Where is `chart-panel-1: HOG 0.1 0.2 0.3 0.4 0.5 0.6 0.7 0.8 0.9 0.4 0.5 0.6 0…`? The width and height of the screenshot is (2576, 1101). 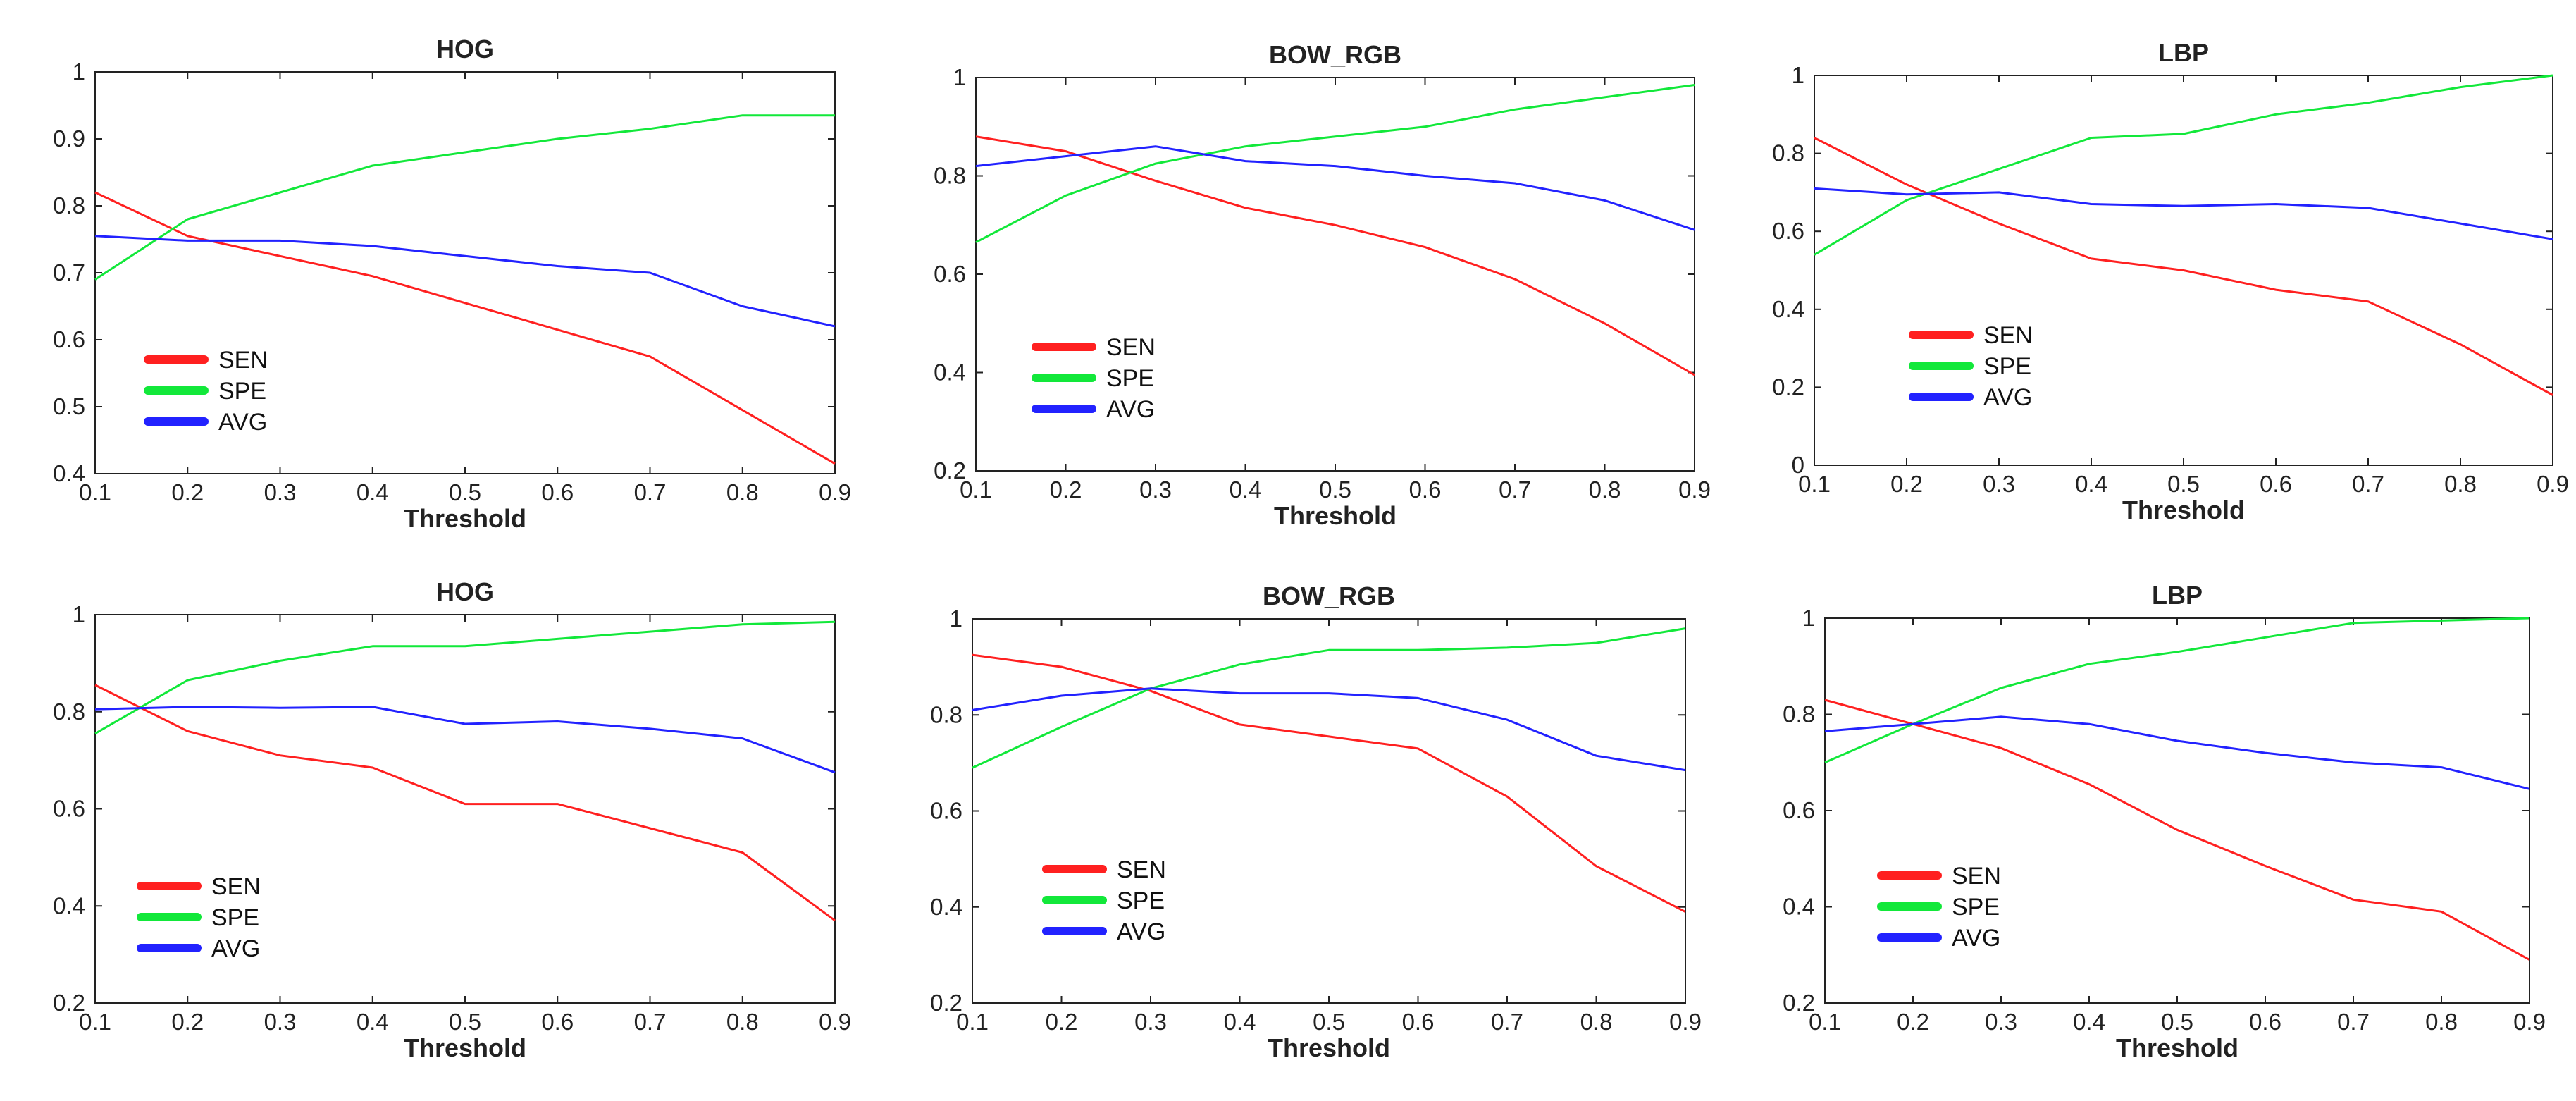
chart-panel-1: HOG 0.1 0.2 0.3 0.4 0.5 0.6 0.7 0.8 0.9 0.4 0.5 0.6 0… is located at coordinates (452, 284).